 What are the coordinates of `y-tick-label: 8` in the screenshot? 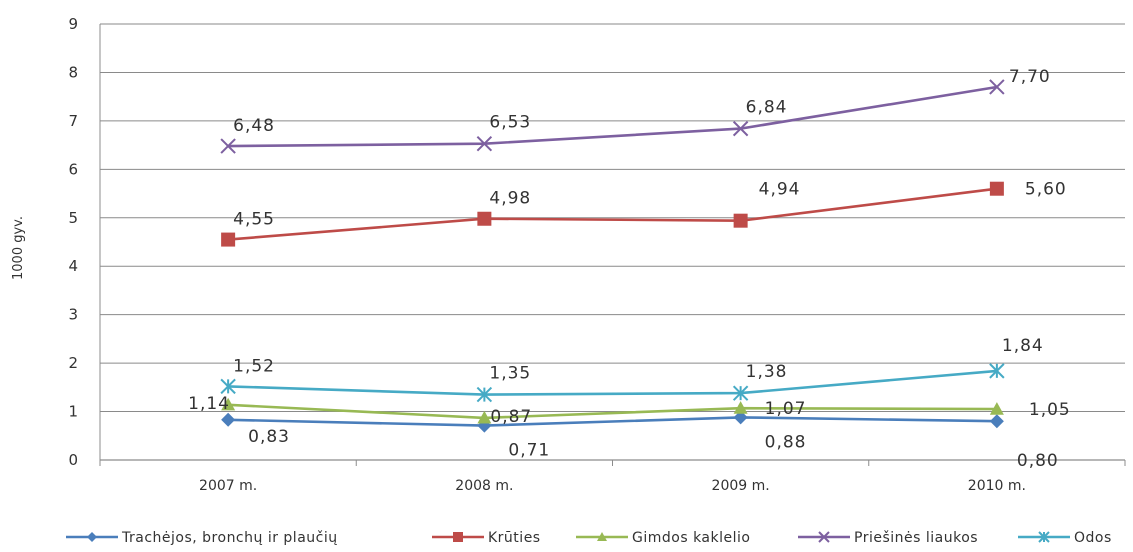 It's located at (73, 72).